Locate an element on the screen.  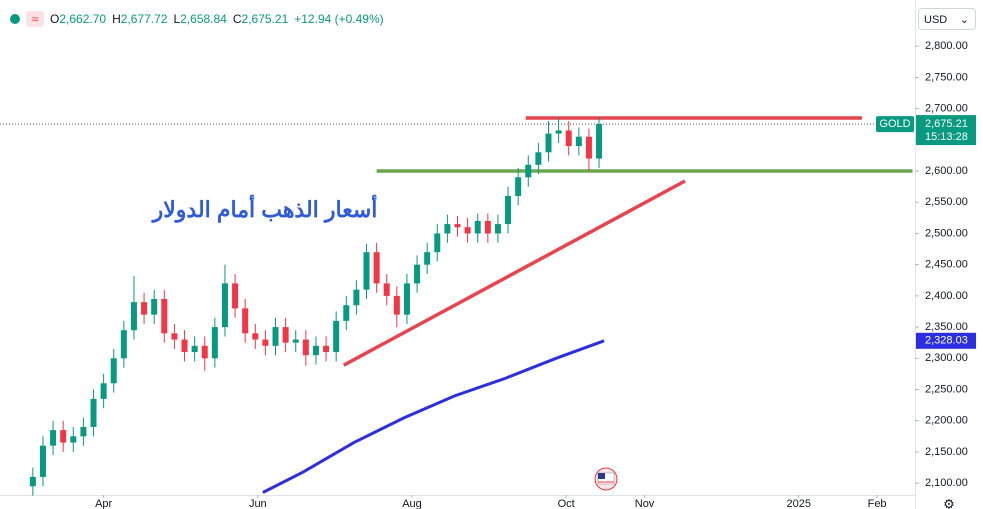
market-icon: ≈ is located at coordinates (35, 19).